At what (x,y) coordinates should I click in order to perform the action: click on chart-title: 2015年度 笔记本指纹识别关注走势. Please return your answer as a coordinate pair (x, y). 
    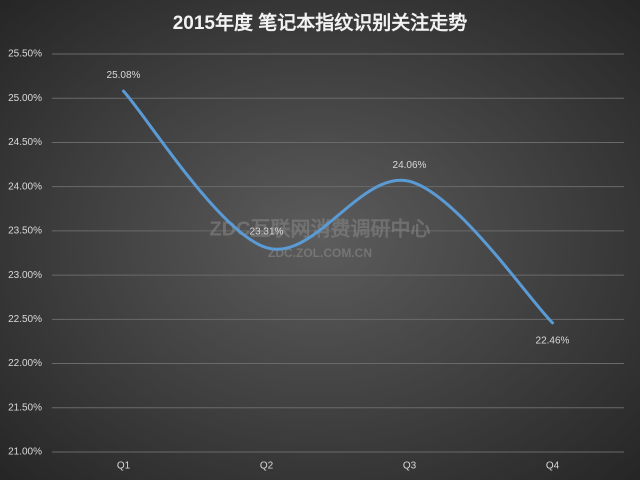
    Looking at the image, I should click on (320, 22).